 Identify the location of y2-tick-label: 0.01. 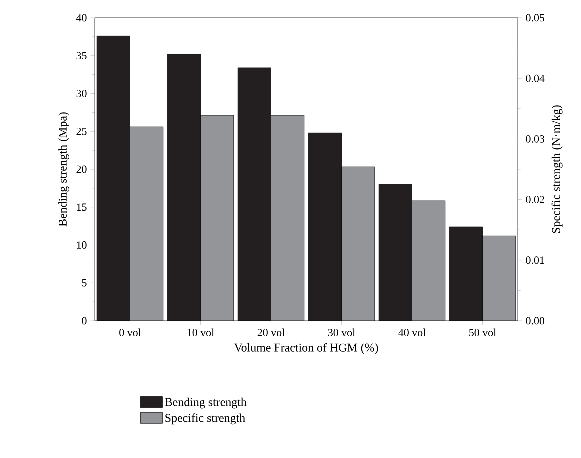
(535, 260).